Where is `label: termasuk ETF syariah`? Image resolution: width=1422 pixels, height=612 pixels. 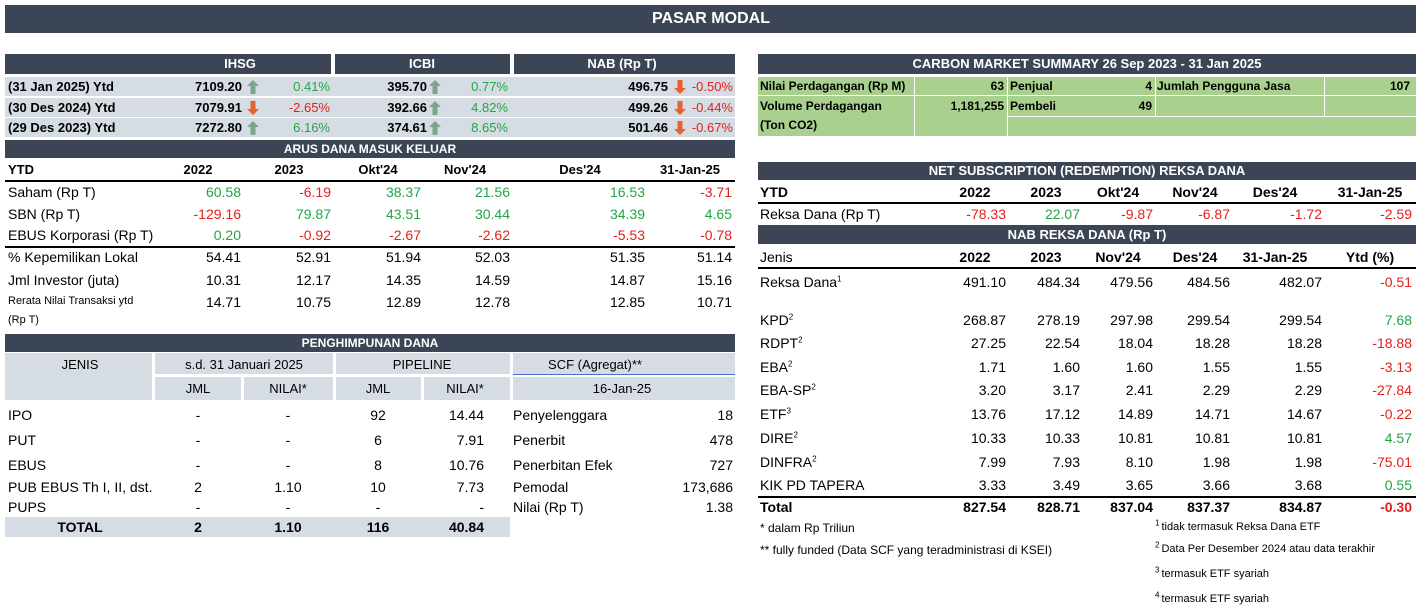
label: termasuk ETF syariah is located at coordinates (1215, 574).